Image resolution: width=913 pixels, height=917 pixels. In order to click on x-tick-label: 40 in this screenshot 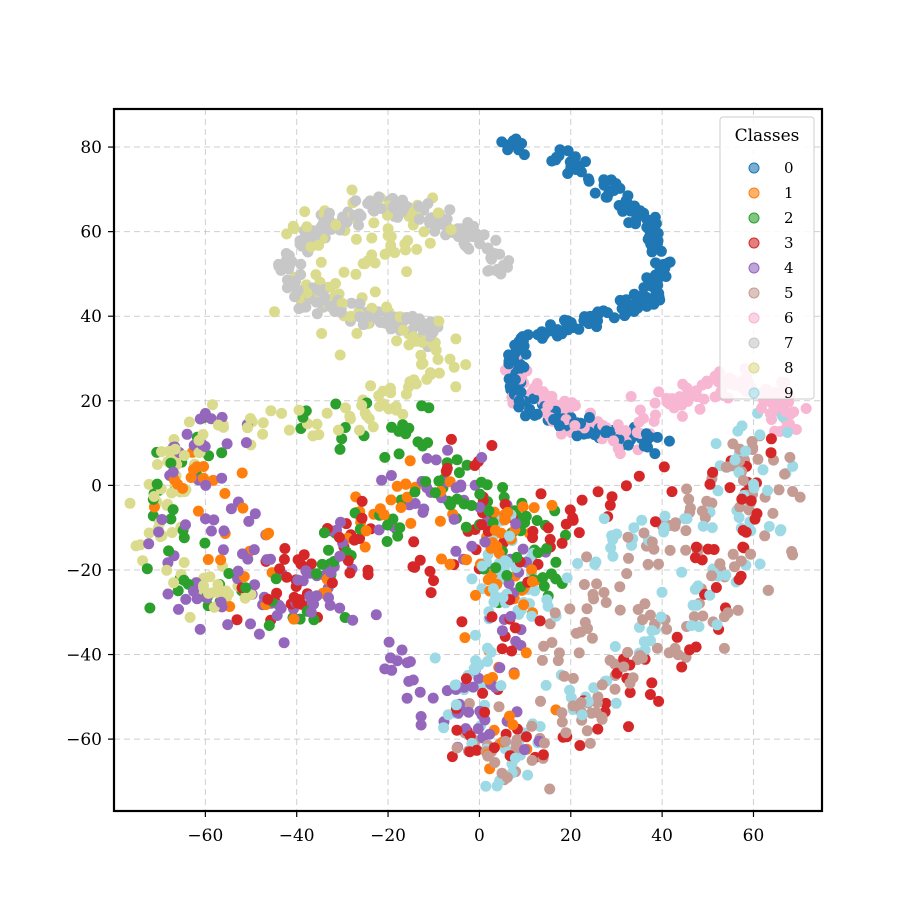, I will do `click(662, 836)`.